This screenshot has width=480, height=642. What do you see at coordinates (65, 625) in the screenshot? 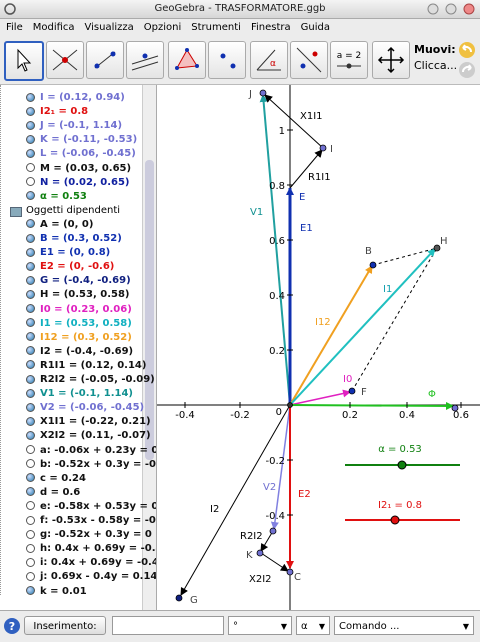
I see `input-button: Inserimento:` at bounding box center [65, 625].